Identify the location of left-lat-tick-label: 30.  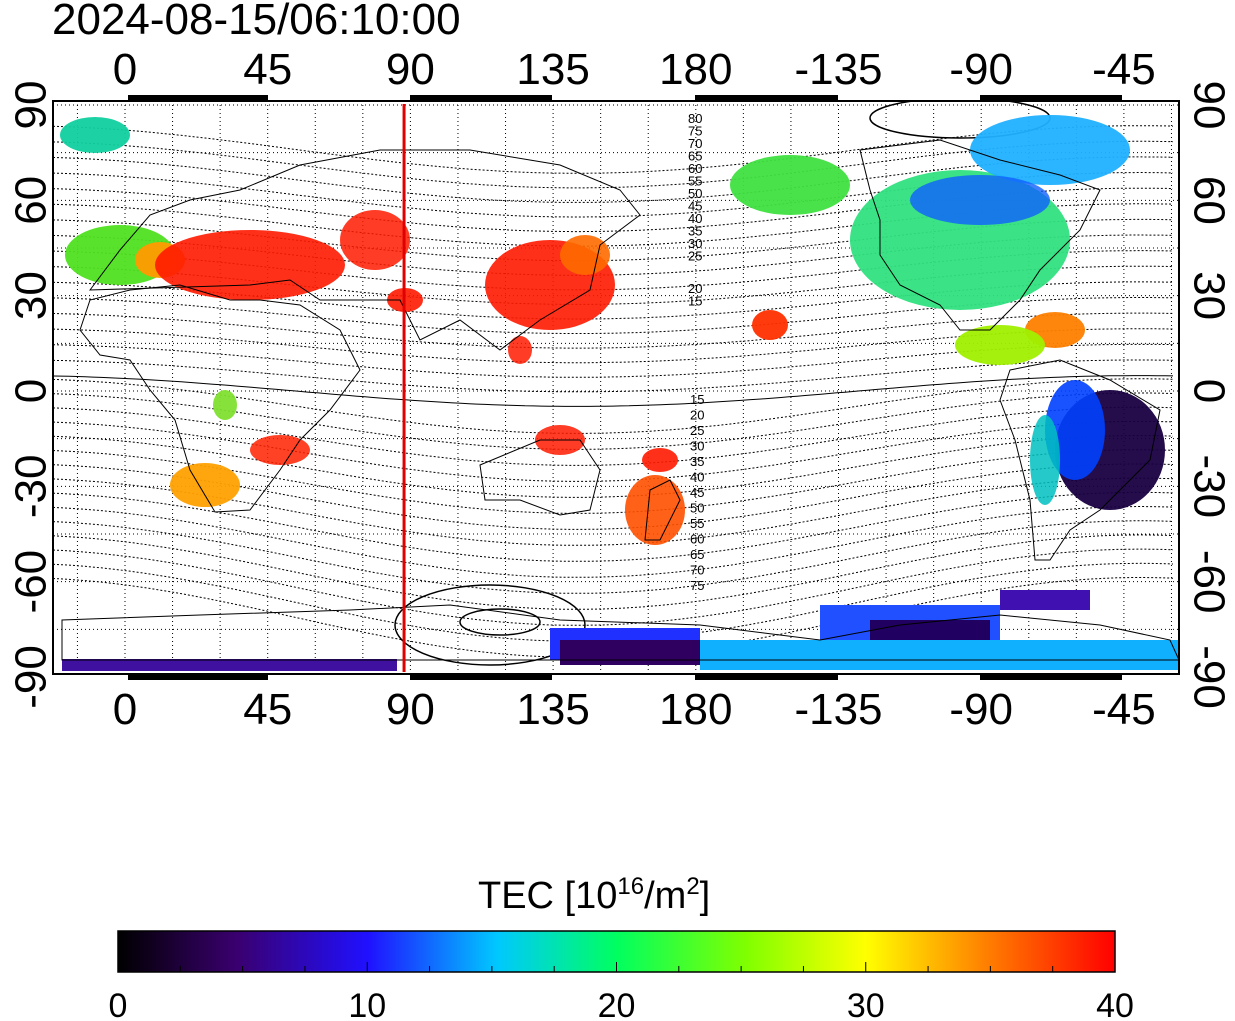
(31, 295).